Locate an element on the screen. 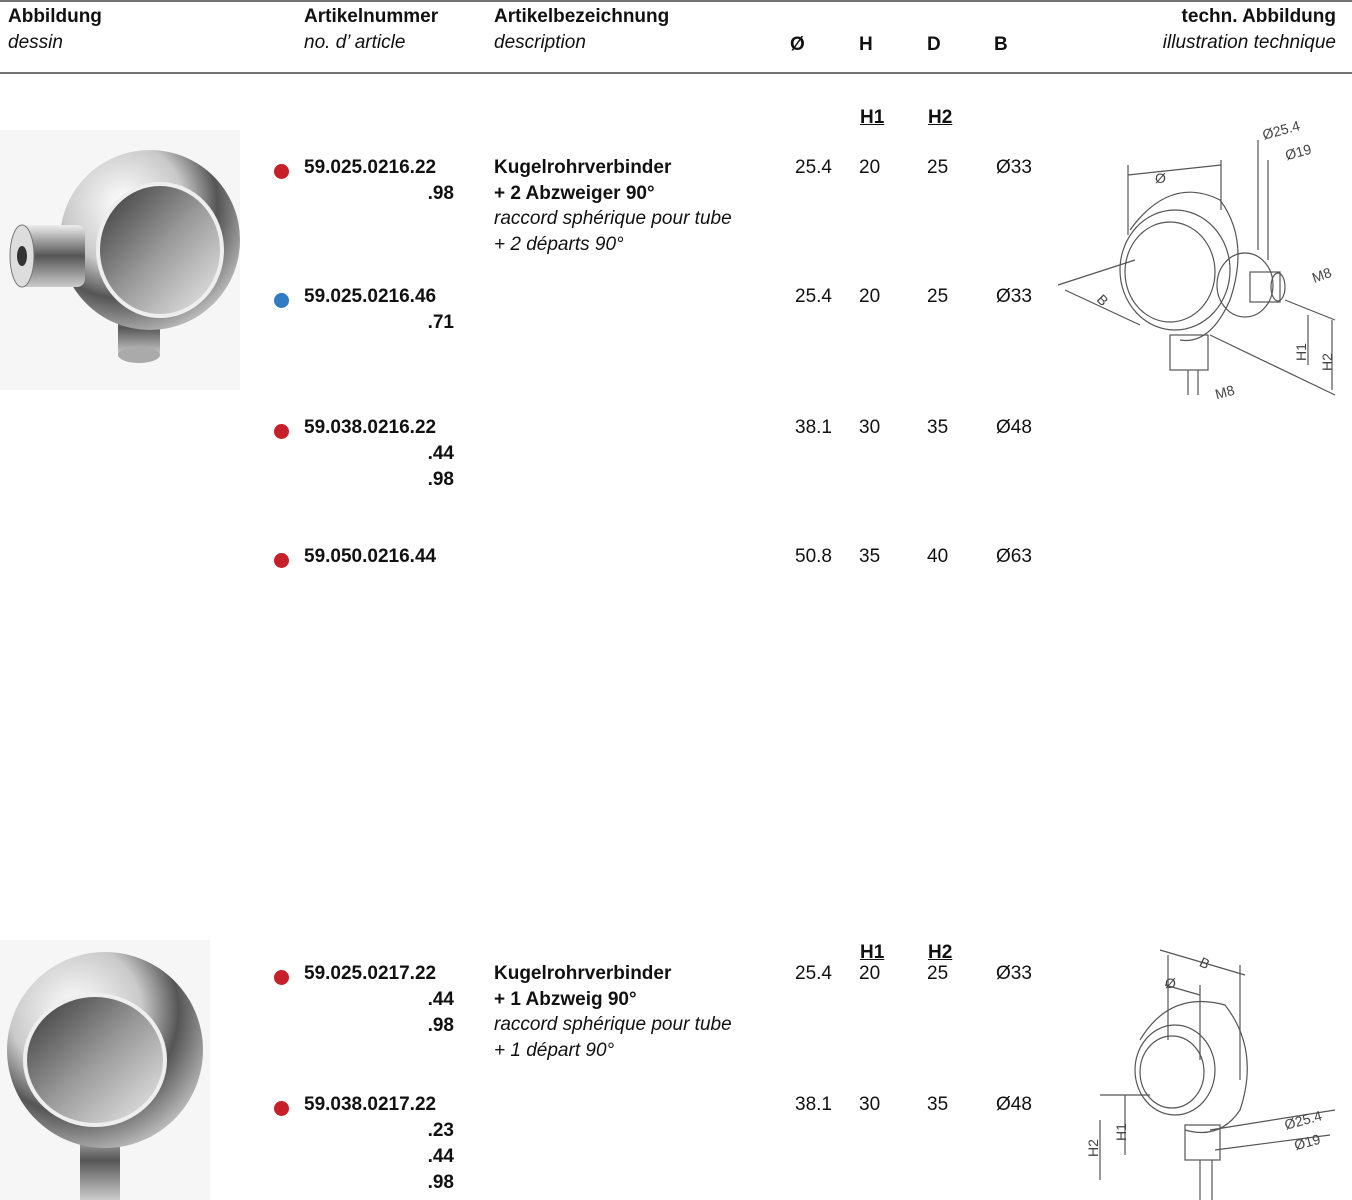 The image size is (1352, 1200). article-variant: .23 is located at coordinates (440, 1130).